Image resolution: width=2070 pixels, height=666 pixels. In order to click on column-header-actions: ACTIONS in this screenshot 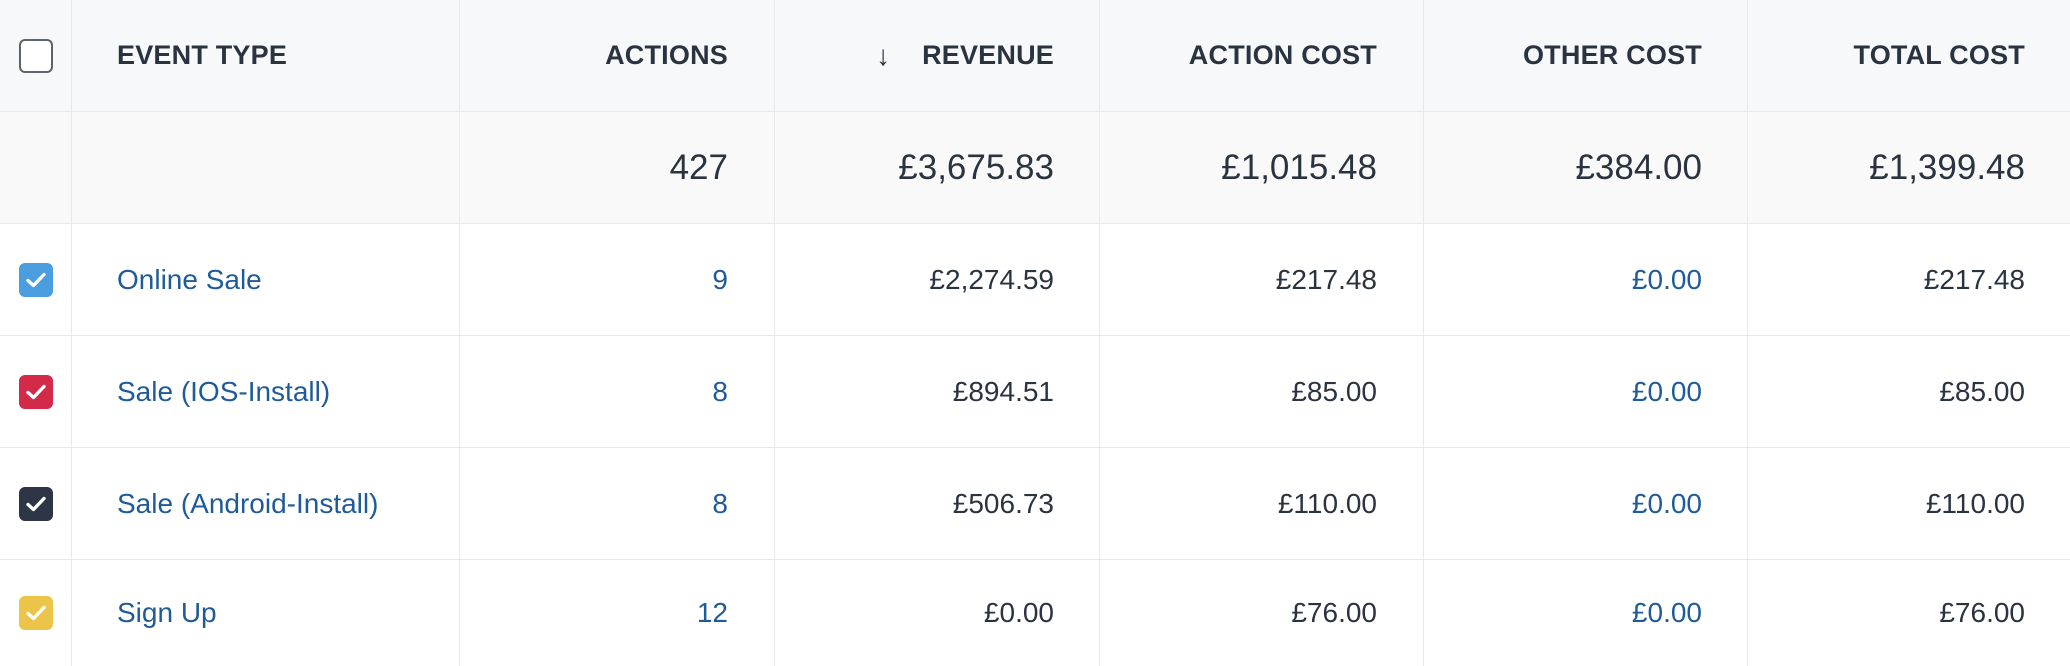, I will do `click(617, 55)`.